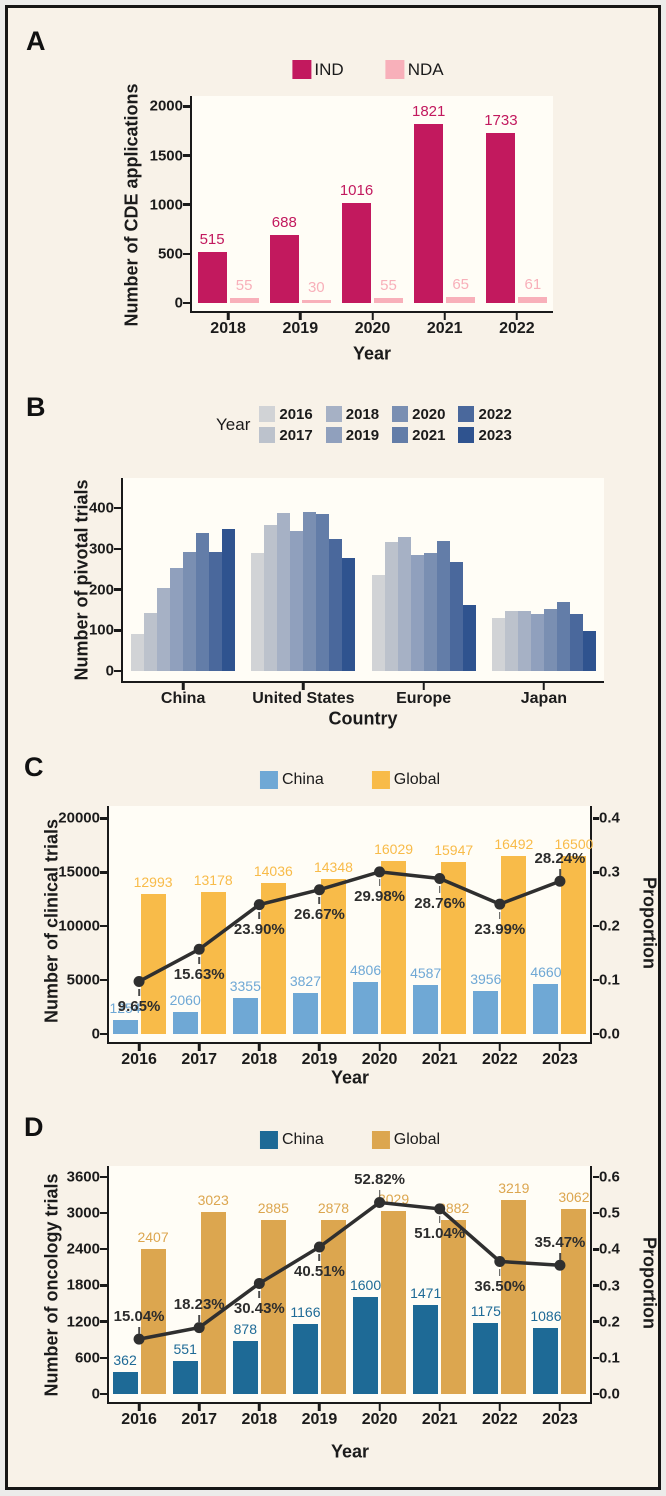 The image size is (666, 1496). I want to click on right-tick-label: 0.0, so click(609, 1034).